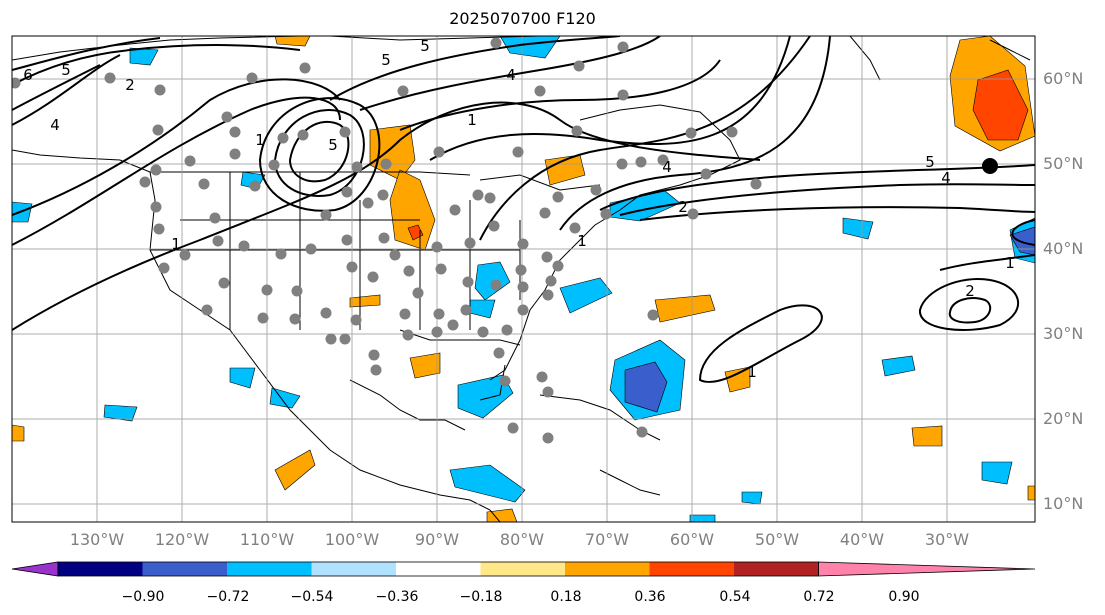  What do you see at coordinates (862, 539) in the screenshot?
I see `lon-label: 40°W` at bounding box center [862, 539].